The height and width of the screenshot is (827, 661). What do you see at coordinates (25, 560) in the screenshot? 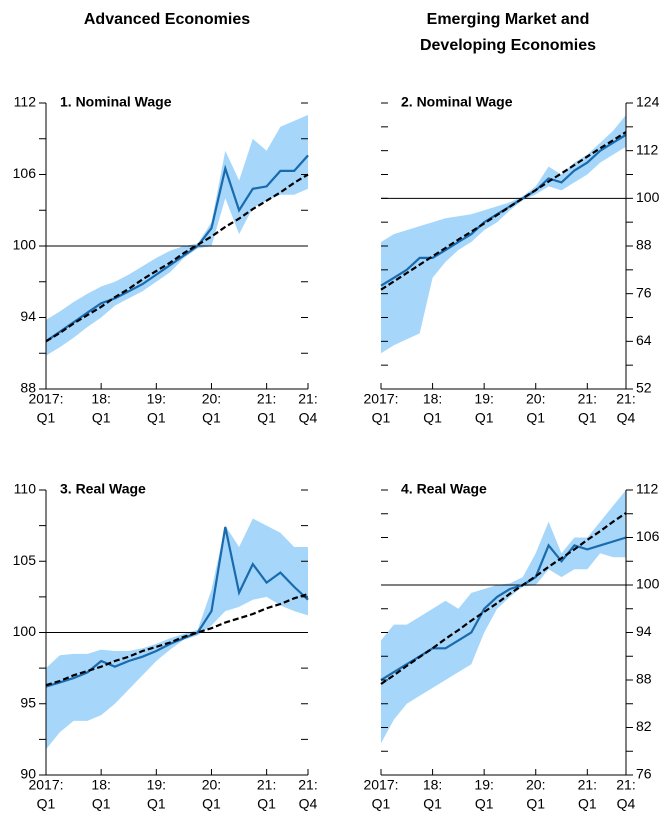
I see `y-tick-label: 105` at bounding box center [25, 560].